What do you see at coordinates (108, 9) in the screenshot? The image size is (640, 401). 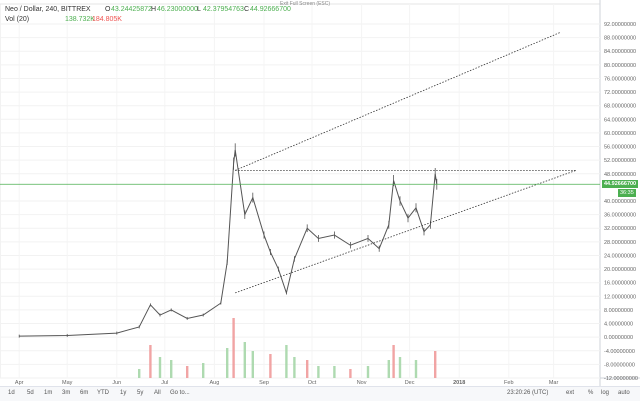 I see `open-label: O` at bounding box center [108, 9].